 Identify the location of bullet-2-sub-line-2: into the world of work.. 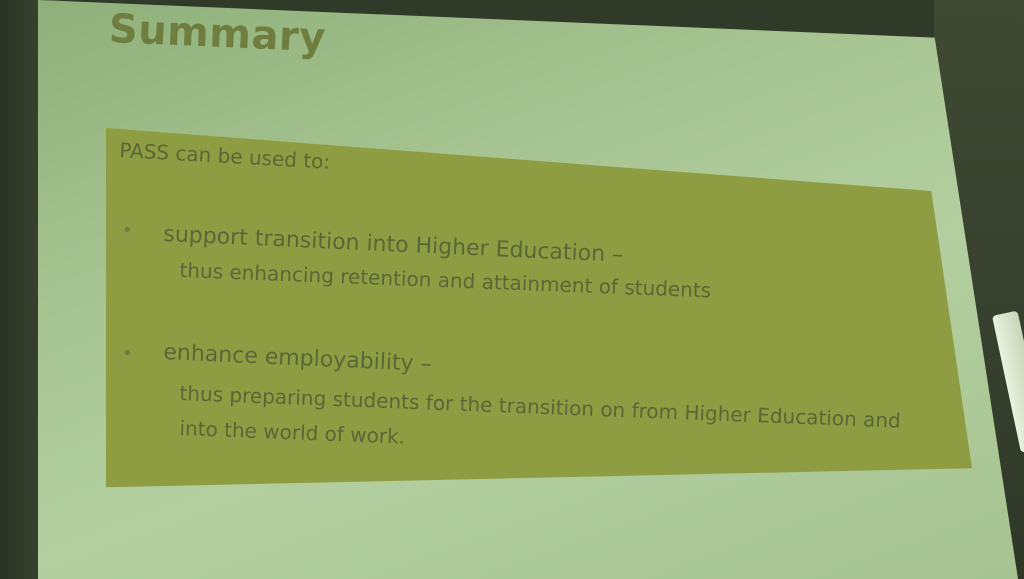
(292, 432).